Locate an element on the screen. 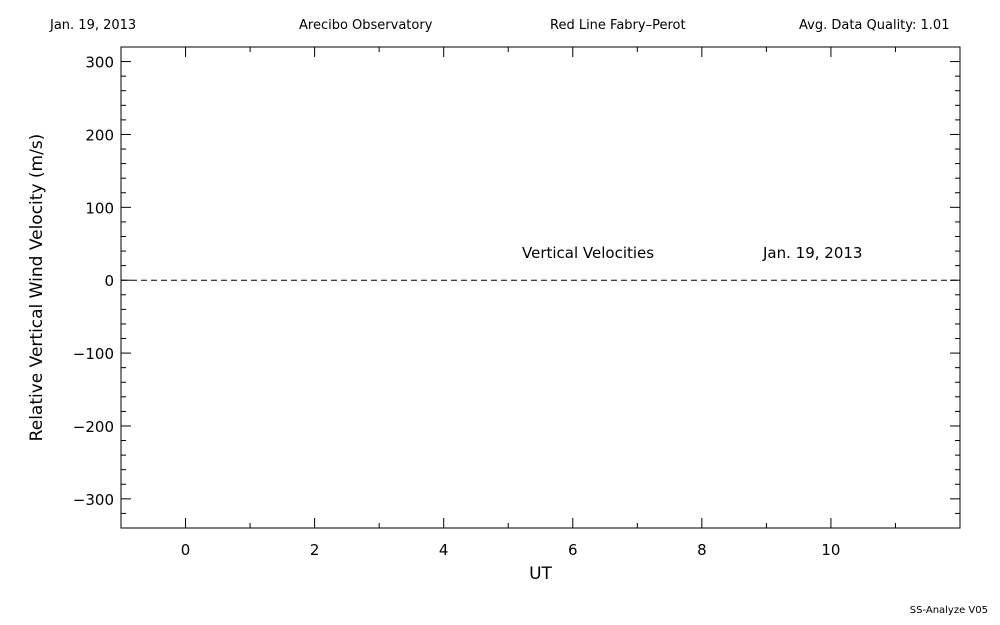 The height and width of the screenshot is (625, 1000). header-date: Jan. 19, 2013 is located at coordinates (93, 25).